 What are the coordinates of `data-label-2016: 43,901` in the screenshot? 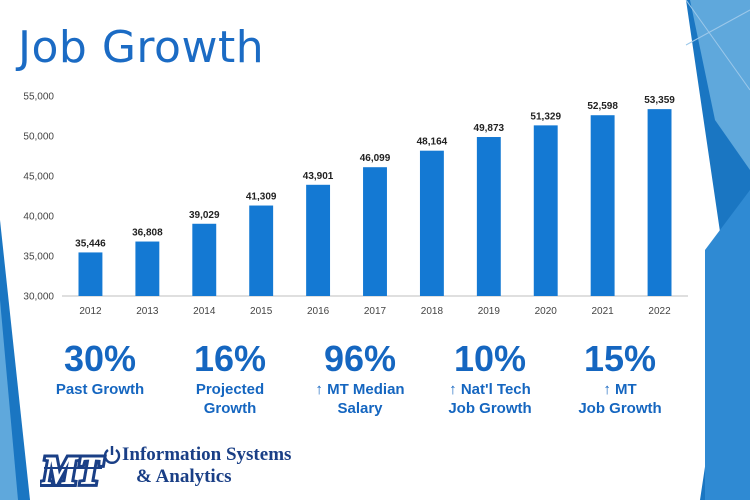 It's located at (318, 176).